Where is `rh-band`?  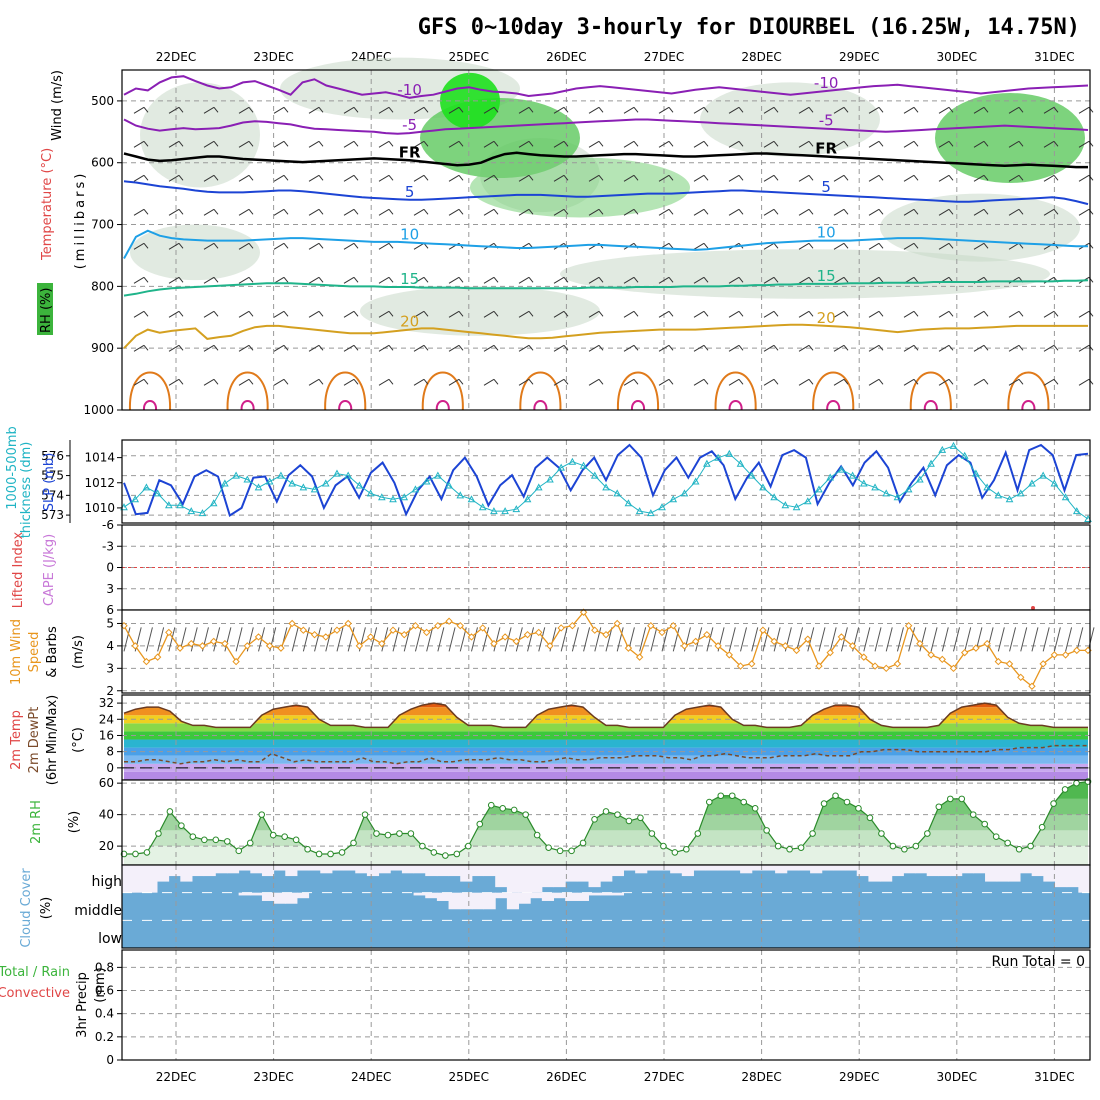
rh-band is located at coordinates (606, 838).